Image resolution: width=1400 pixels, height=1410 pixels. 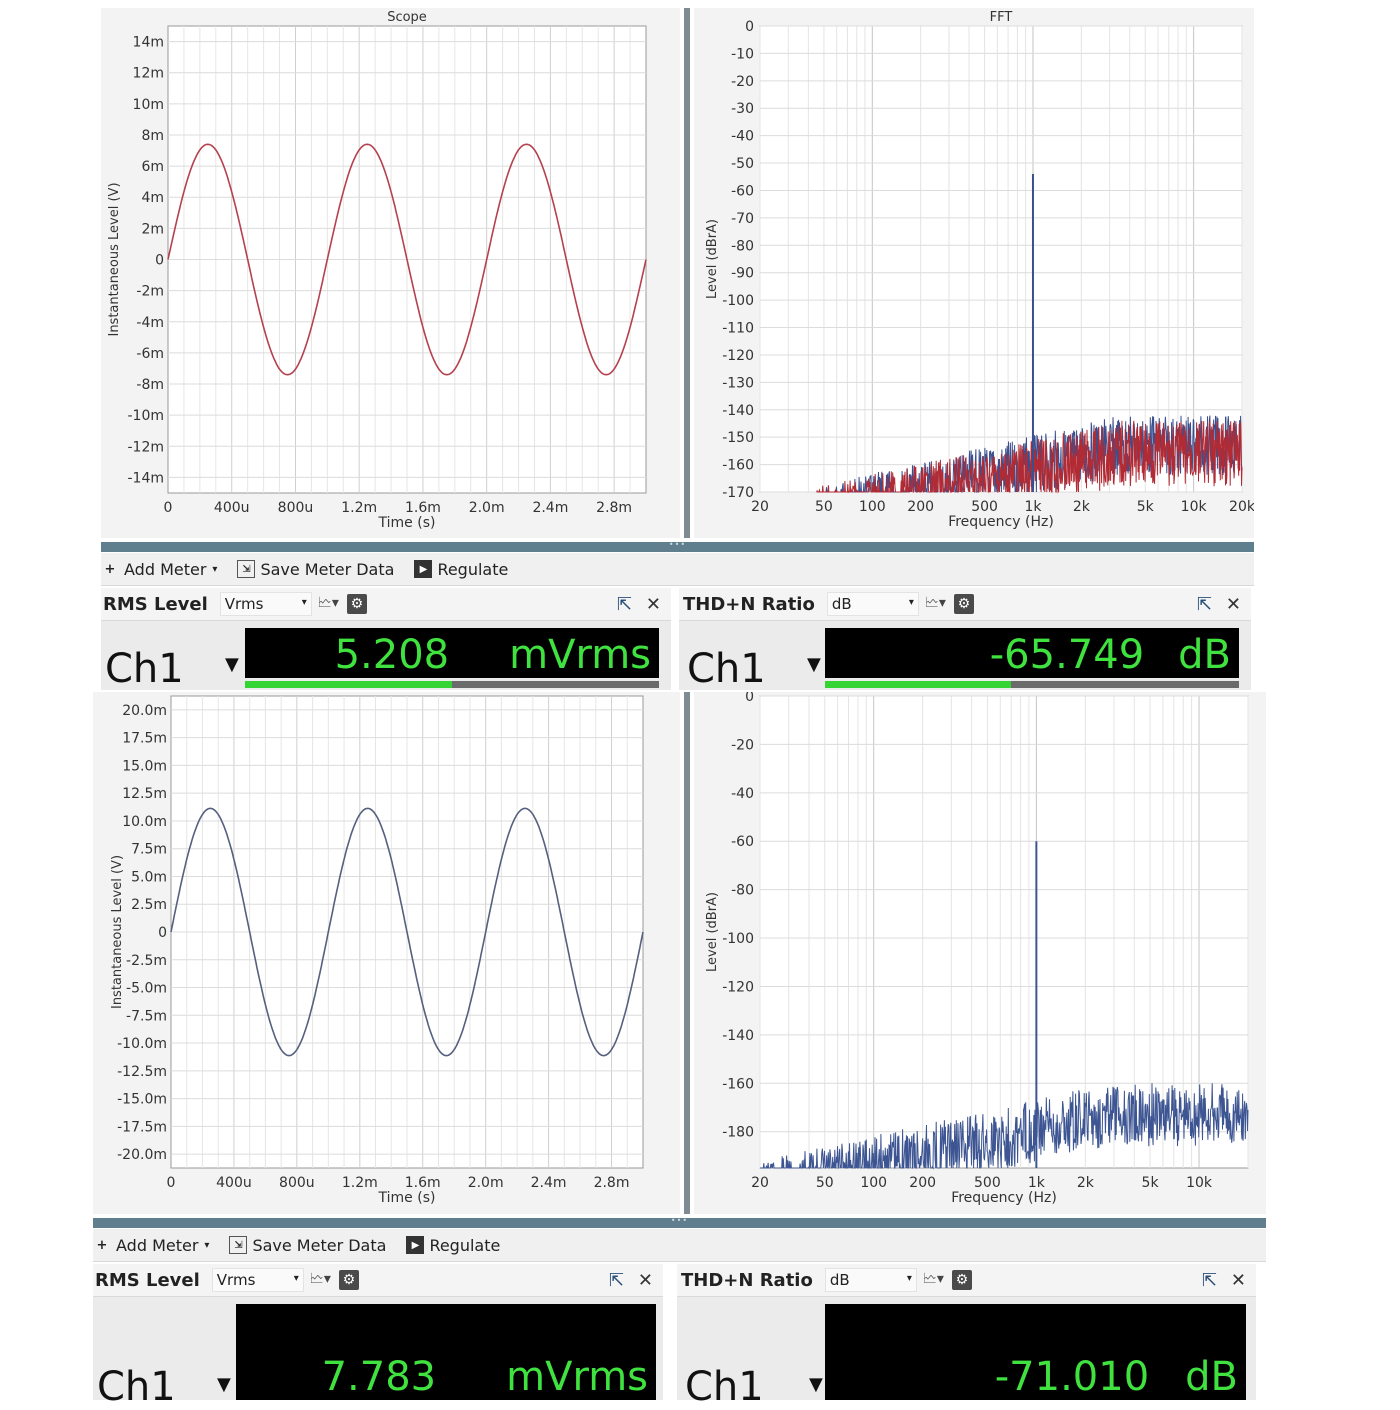 I want to click on meter-title: RMS Level, so click(x=155, y=604).